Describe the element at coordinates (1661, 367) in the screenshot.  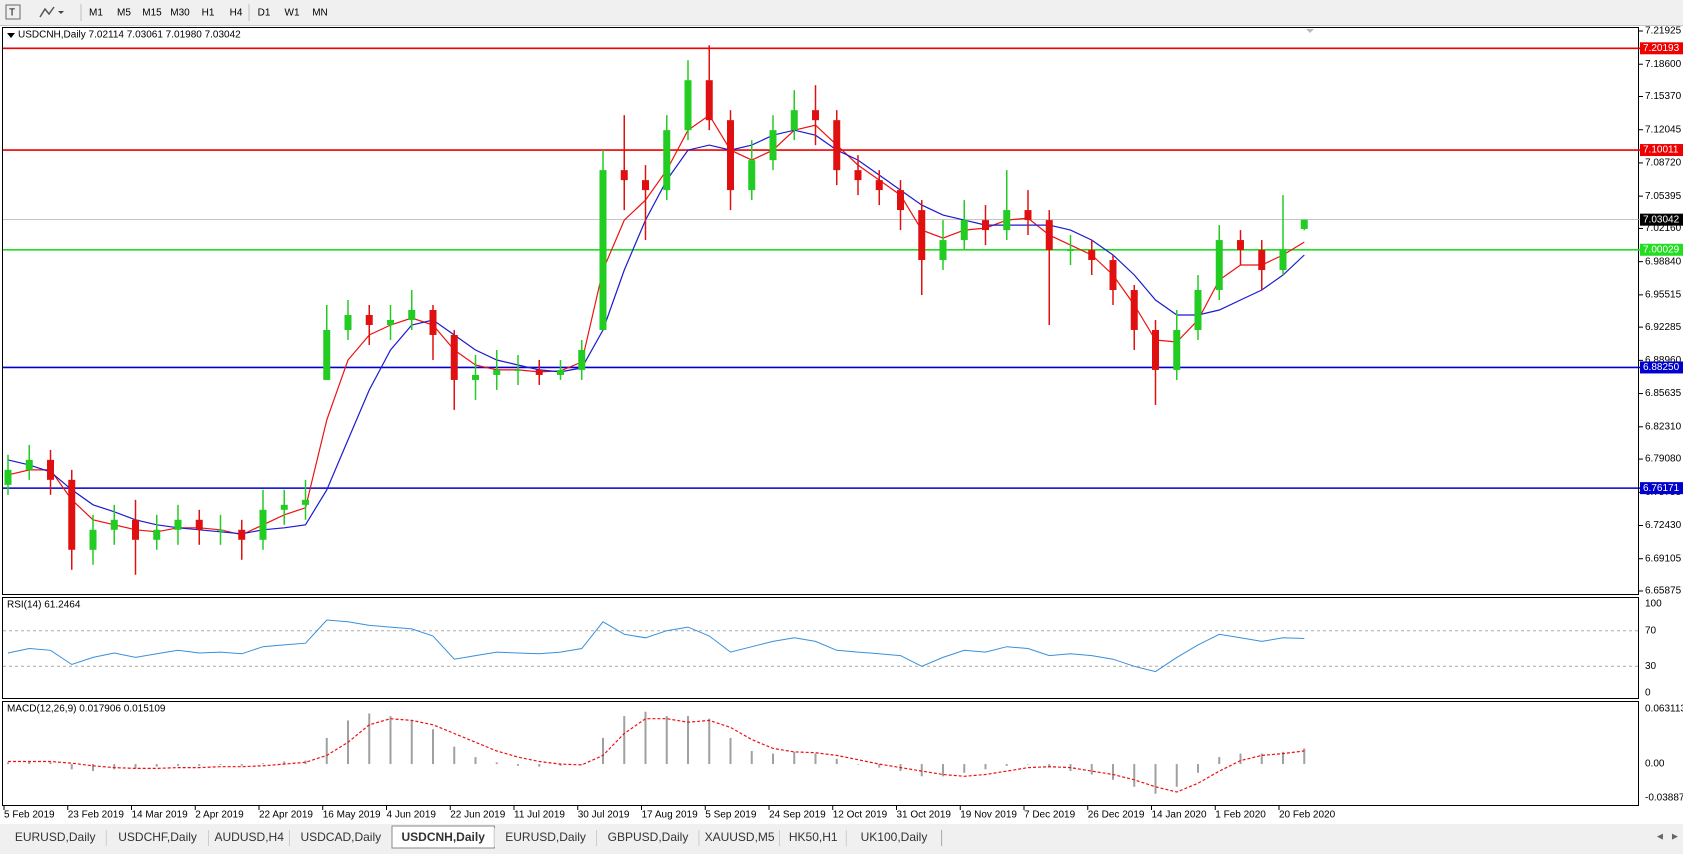
I see `level-tag-label: 6.88250` at that location.